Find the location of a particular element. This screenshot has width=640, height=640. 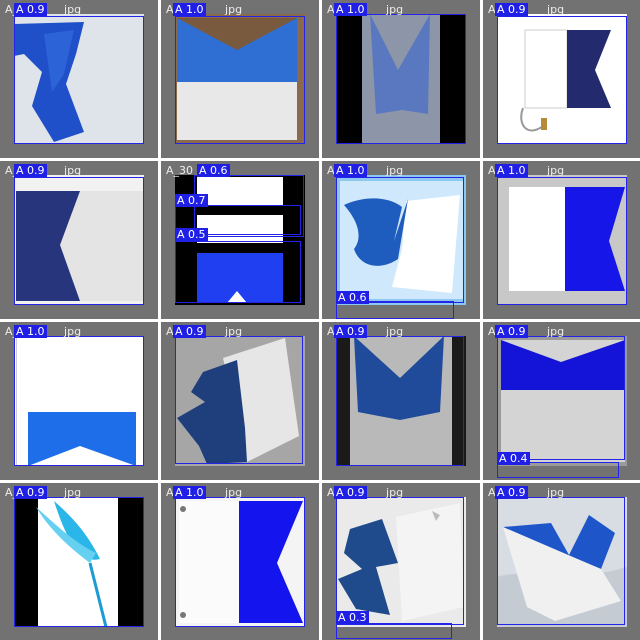

flag-alpha-hanging-icon is located at coordinates (401, 79).